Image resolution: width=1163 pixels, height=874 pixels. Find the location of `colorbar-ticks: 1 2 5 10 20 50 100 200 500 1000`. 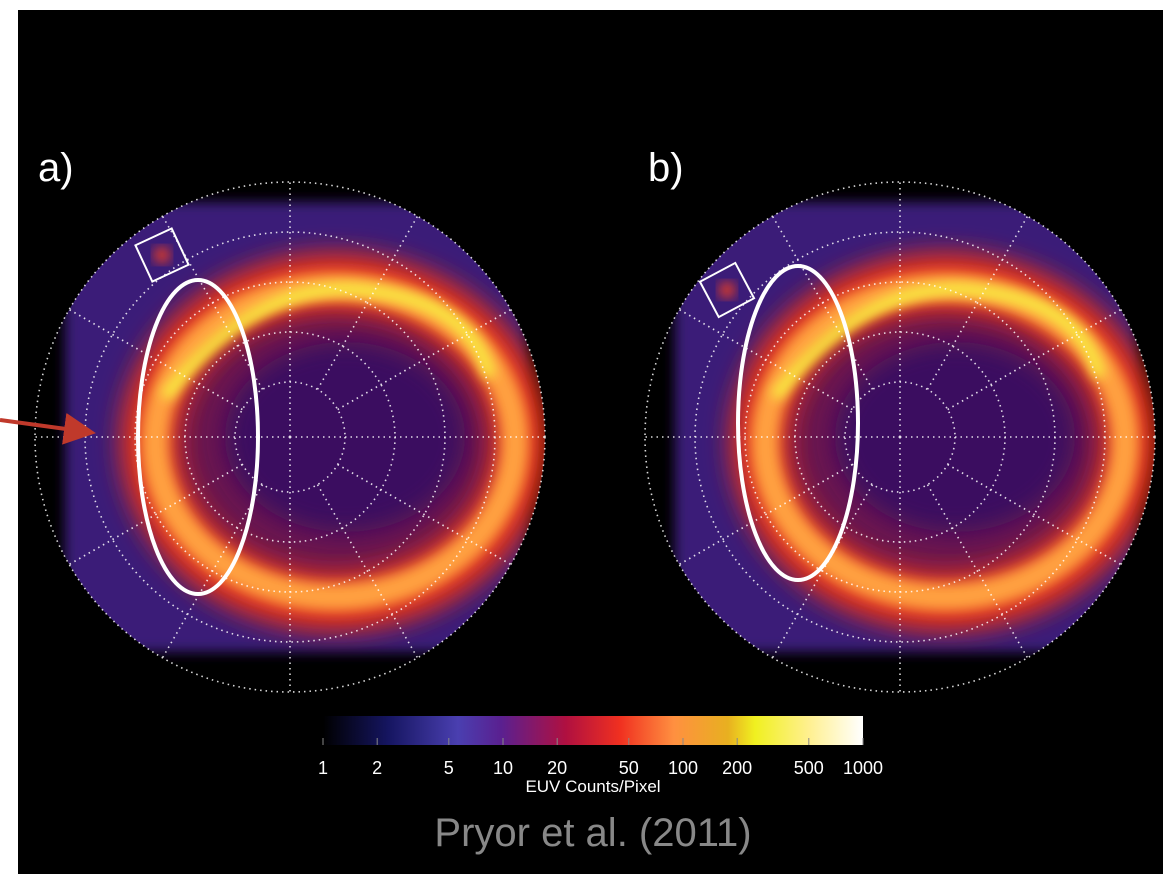

colorbar-ticks: 1 2 5 10 20 50 100 200 500 1000 is located at coordinates (600, 758).